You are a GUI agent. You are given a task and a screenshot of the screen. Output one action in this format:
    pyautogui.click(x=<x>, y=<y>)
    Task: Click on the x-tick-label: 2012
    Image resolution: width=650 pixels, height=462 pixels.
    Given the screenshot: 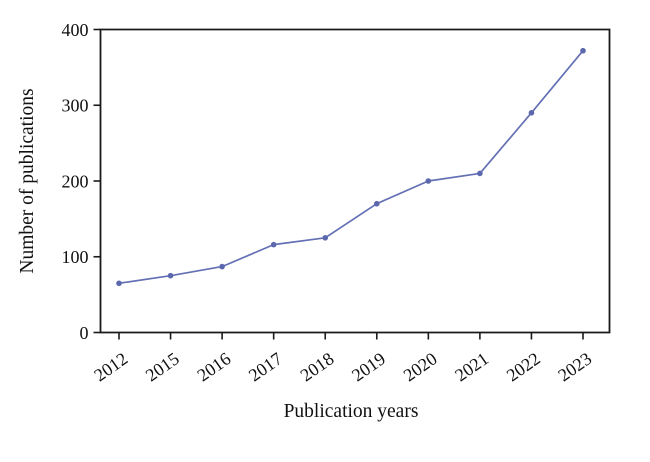 What is the action you would take?
    pyautogui.click(x=110, y=366)
    